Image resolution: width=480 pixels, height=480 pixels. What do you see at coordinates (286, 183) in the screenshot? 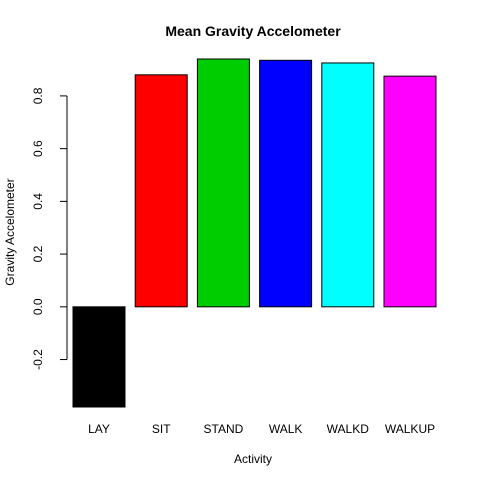
I see `bar-walk` at bounding box center [286, 183].